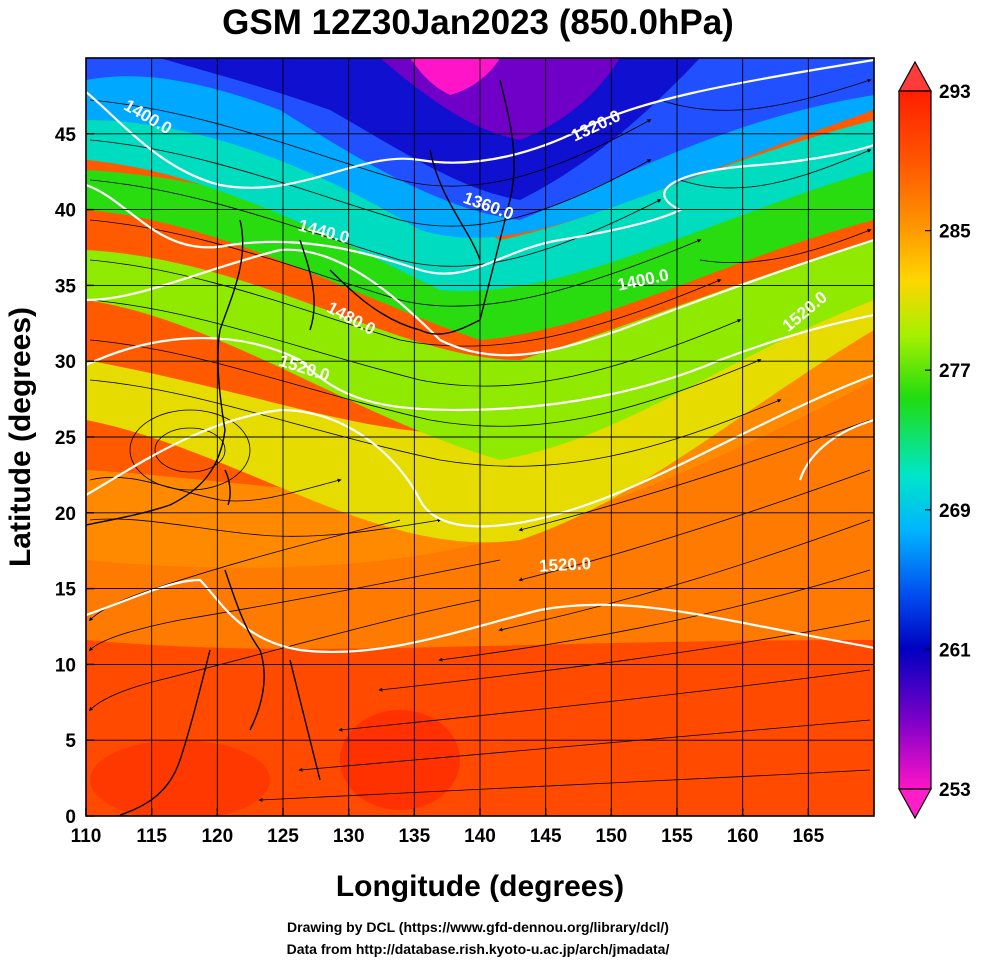 This screenshot has height=962, width=982. What do you see at coordinates (546, 836) in the screenshot?
I see `x-tick-label: 145` at bounding box center [546, 836].